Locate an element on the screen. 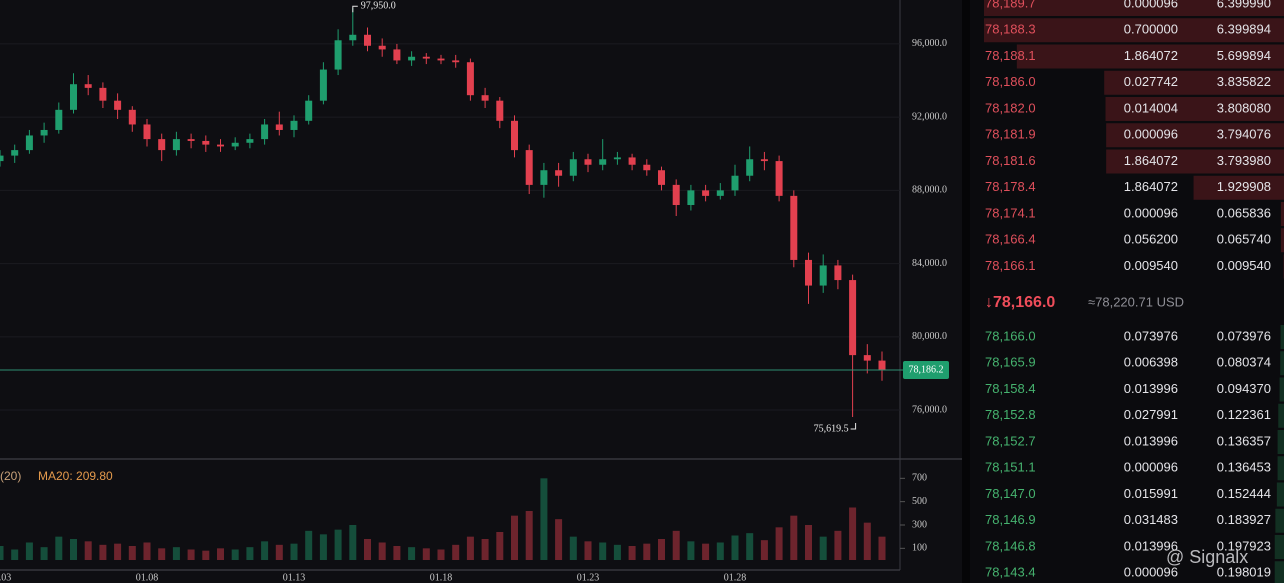 Image resolution: width=1284 pixels, height=583 pixels. current-price-tag is located at coordinates (926, 370).